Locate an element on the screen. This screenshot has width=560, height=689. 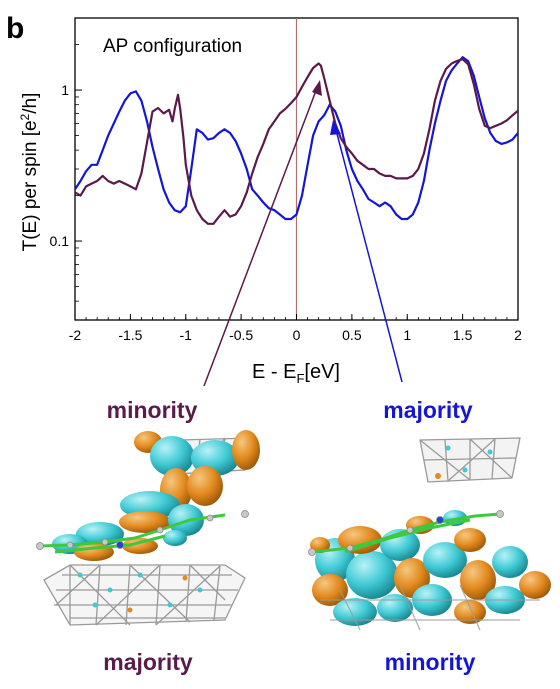
x-tick-label: 2 is located at coordinates (518, 335).